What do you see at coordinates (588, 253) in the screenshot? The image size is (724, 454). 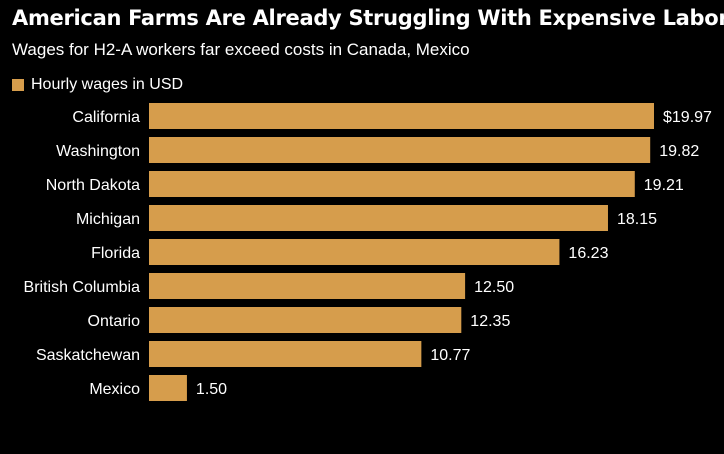 I see `value-label: 16.23` at bounding box center [588, 253].